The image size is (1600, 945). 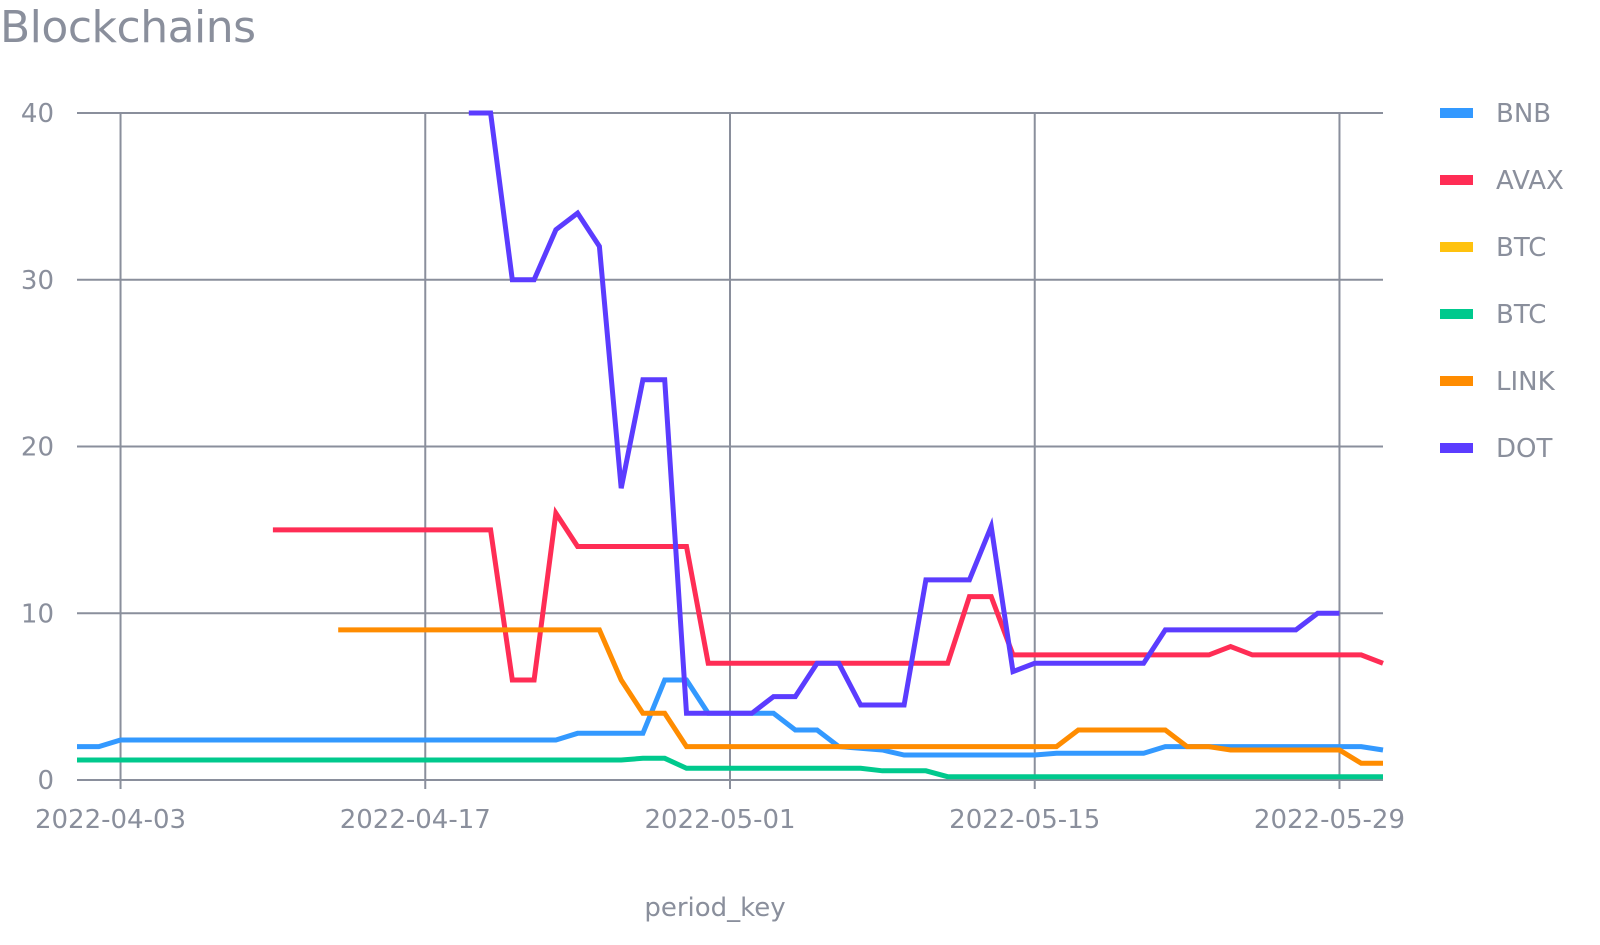 What do you see at coordinates (128, 27) in the screenshot?
I see `chart-title: Blockchains` at bounding box center [128, 27].